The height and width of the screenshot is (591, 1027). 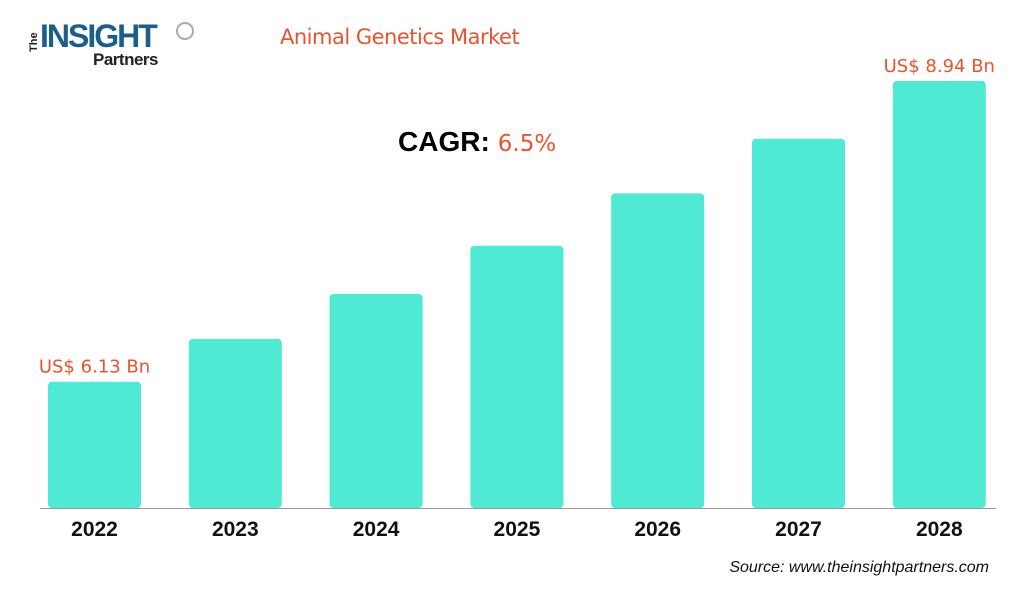 I want to click on logo-partners: Partners, so click(x=125, y=59).